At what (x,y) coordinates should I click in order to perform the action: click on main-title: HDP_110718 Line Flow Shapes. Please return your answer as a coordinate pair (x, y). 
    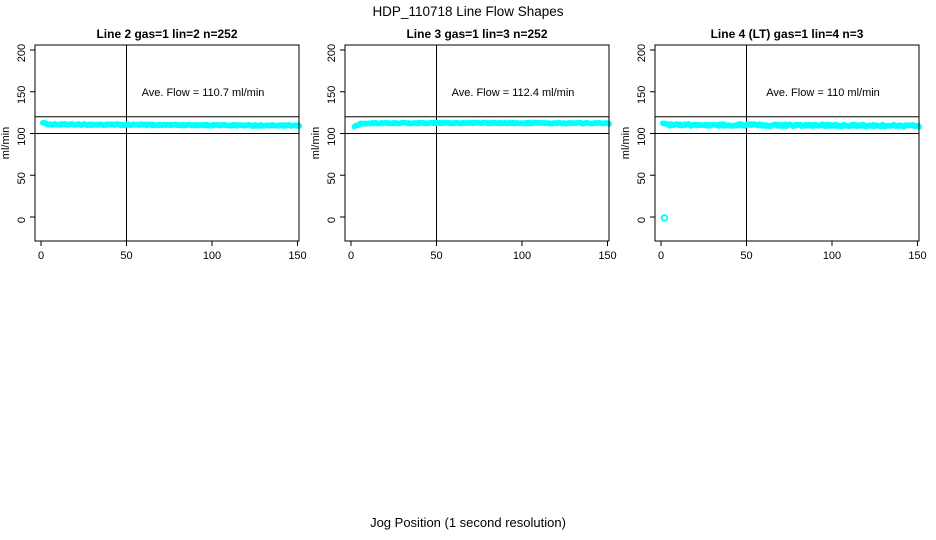
    Looking at the image, I should click on (467, 11).